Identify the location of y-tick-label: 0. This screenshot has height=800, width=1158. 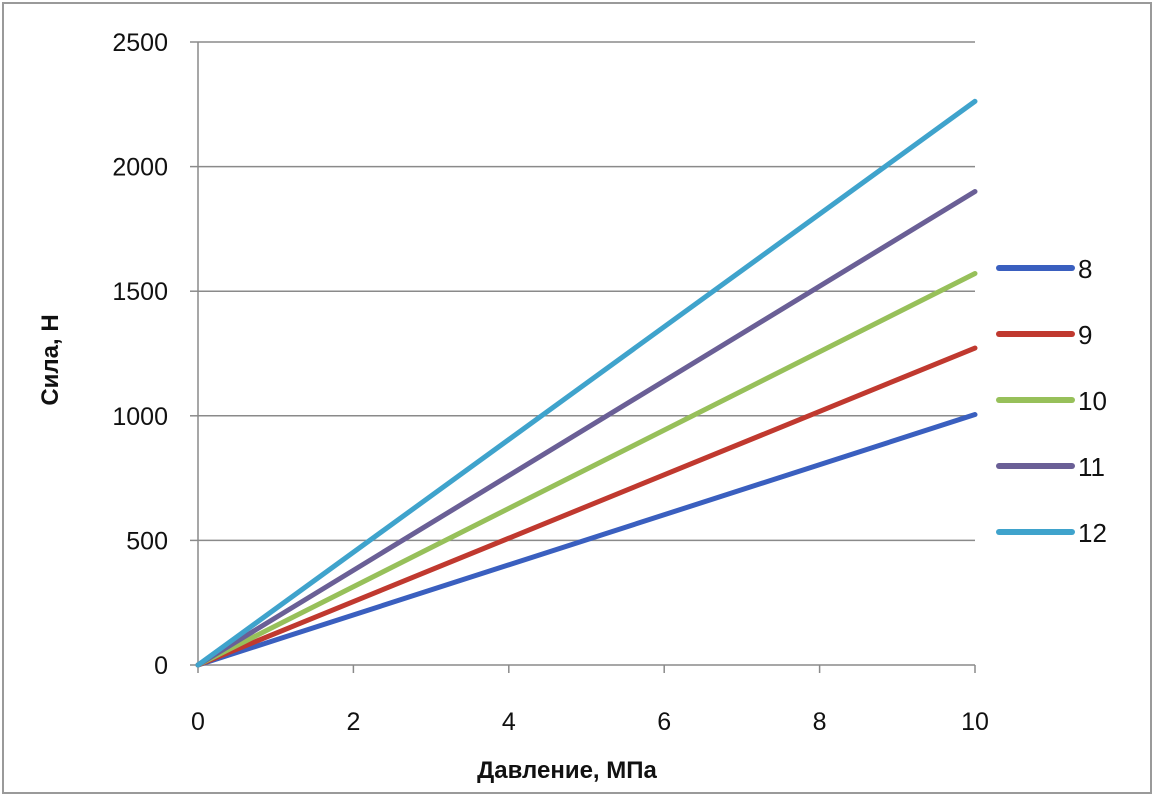
(161, 666).